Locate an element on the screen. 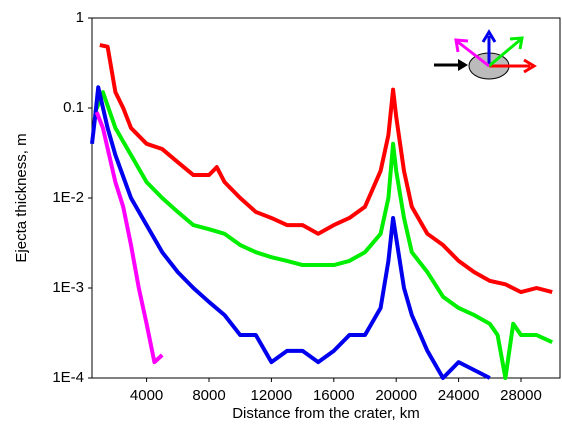  x-tick-label: 8000 is located at coordinates (208, 395).